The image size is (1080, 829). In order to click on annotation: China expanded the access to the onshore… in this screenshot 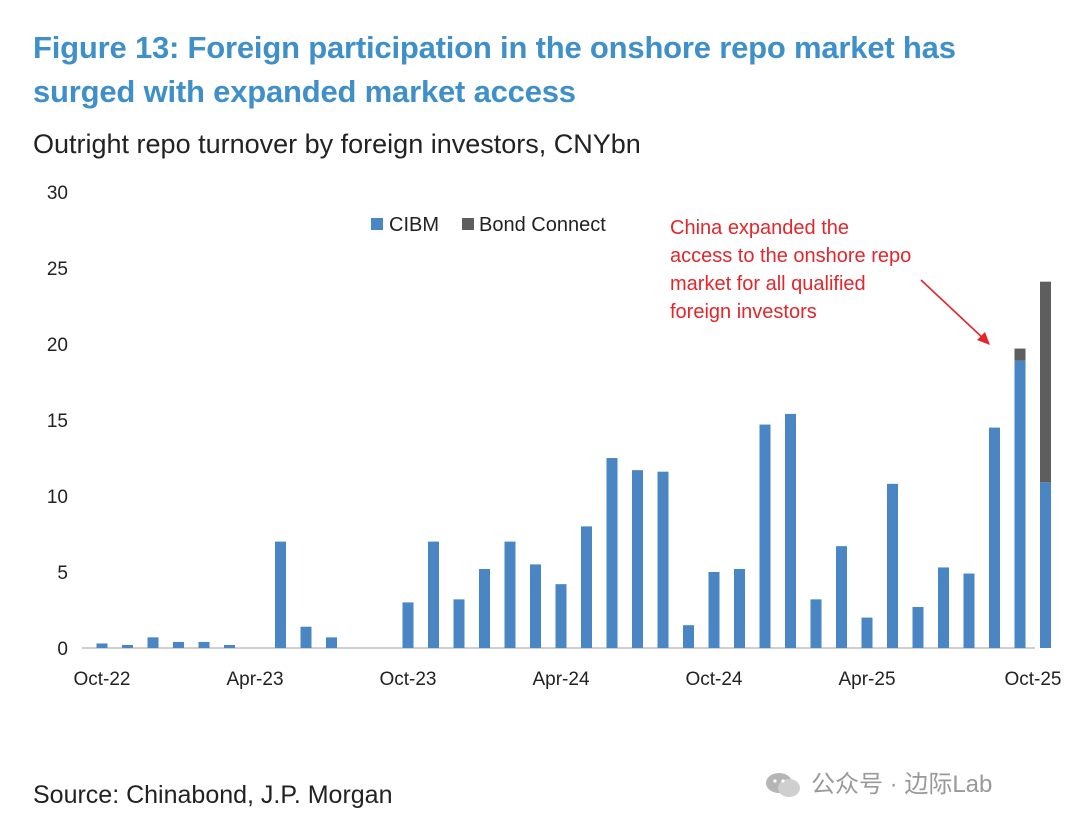, I will do `click(830, 281)`.